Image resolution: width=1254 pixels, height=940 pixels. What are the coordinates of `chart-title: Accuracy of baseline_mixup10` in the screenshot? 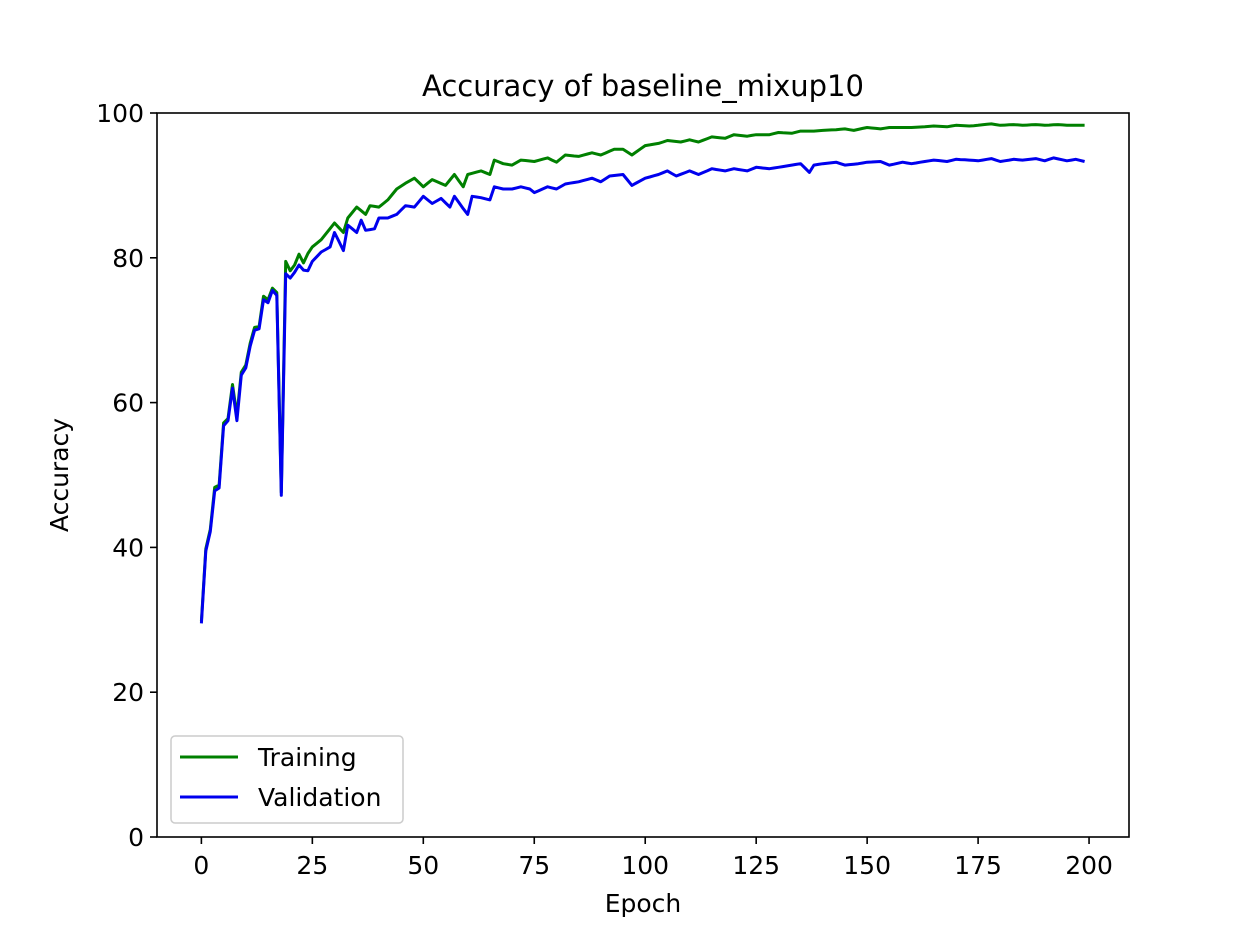 It's located at (643, 86).